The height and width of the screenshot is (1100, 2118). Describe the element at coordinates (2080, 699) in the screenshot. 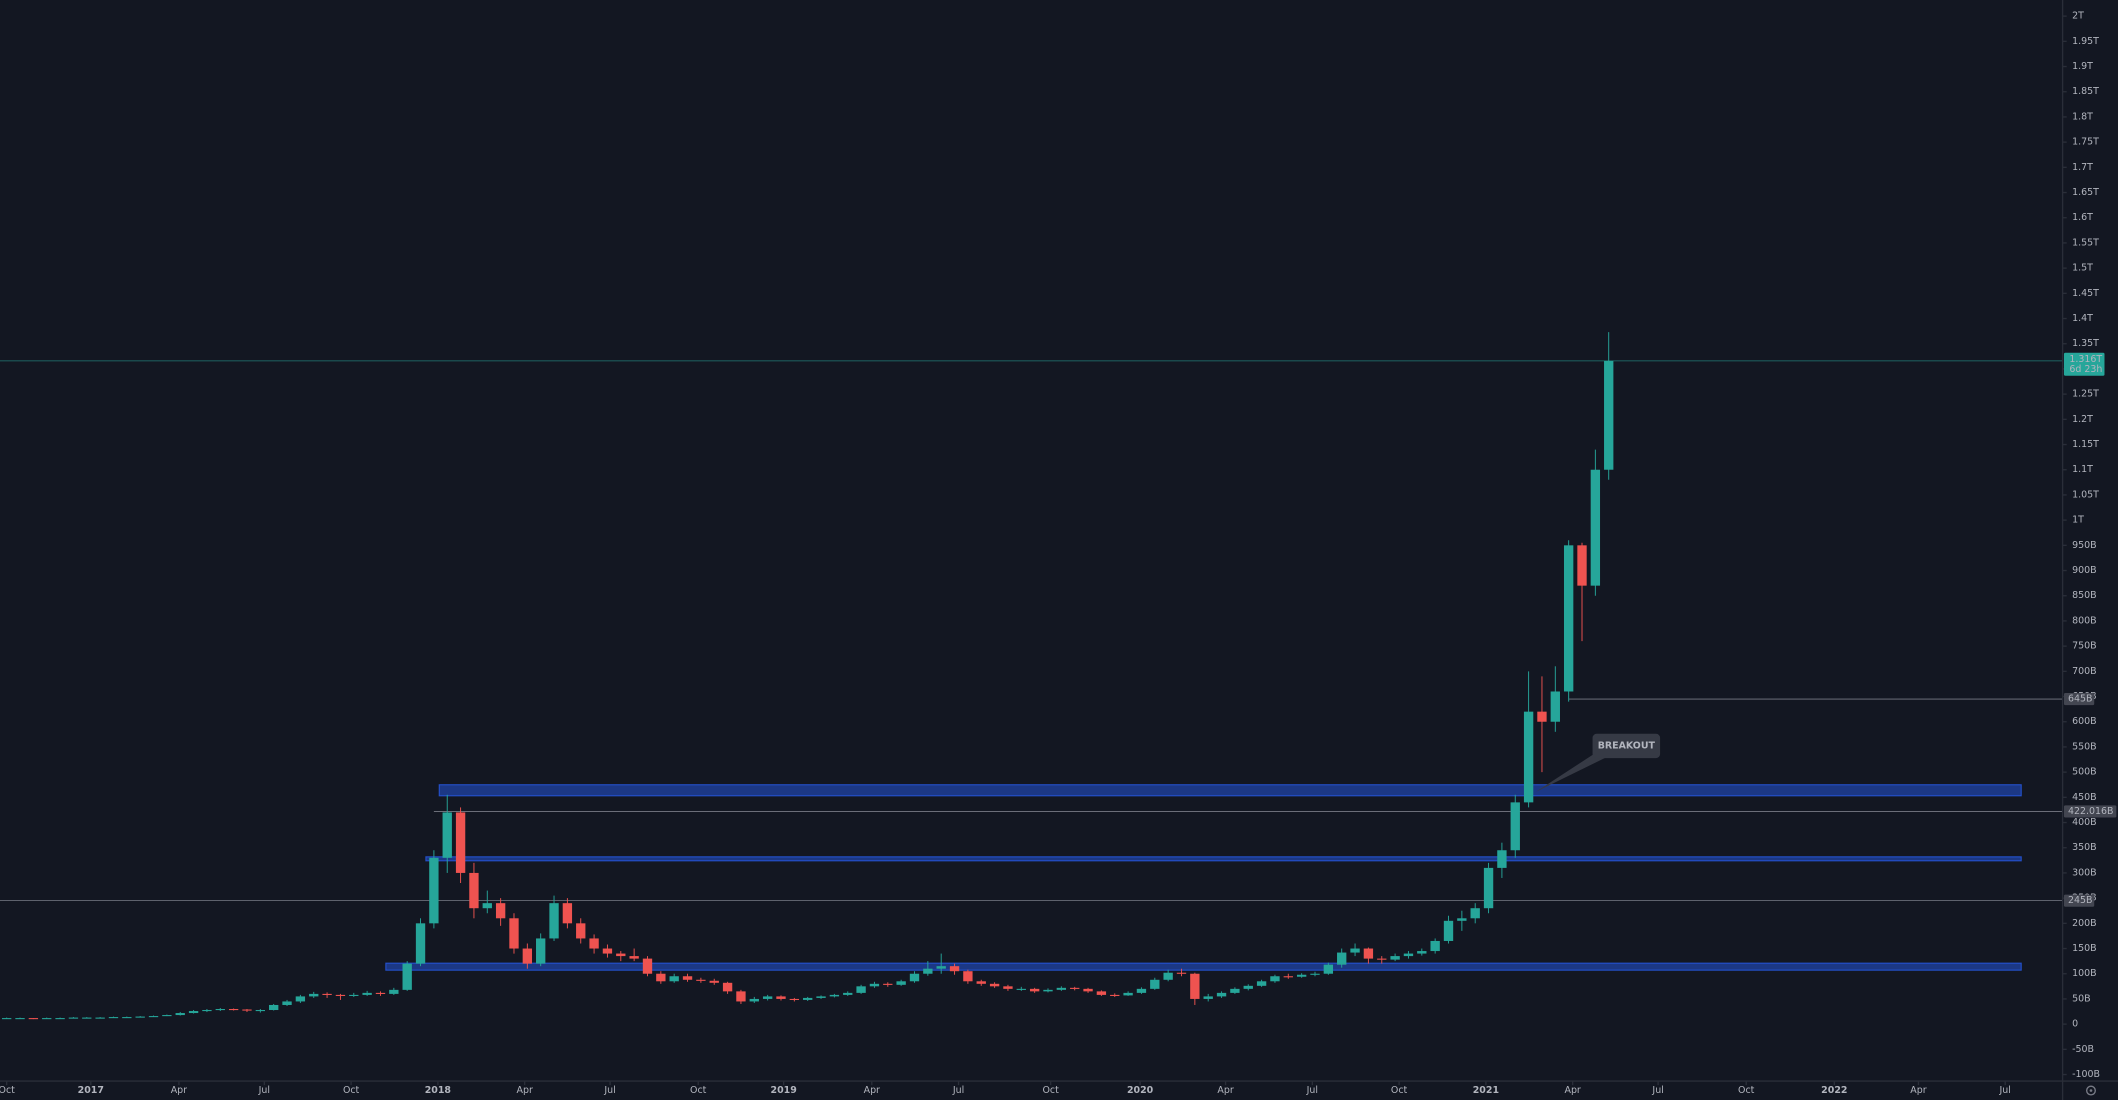

I see `price-line-label: 645B` at that location.